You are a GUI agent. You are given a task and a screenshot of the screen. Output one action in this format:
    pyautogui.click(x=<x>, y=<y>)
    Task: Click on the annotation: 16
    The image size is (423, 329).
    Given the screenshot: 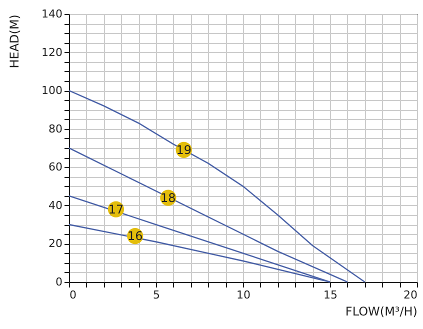 What is the action you would take?
    pyautogui.click(x=135, y=236)
    